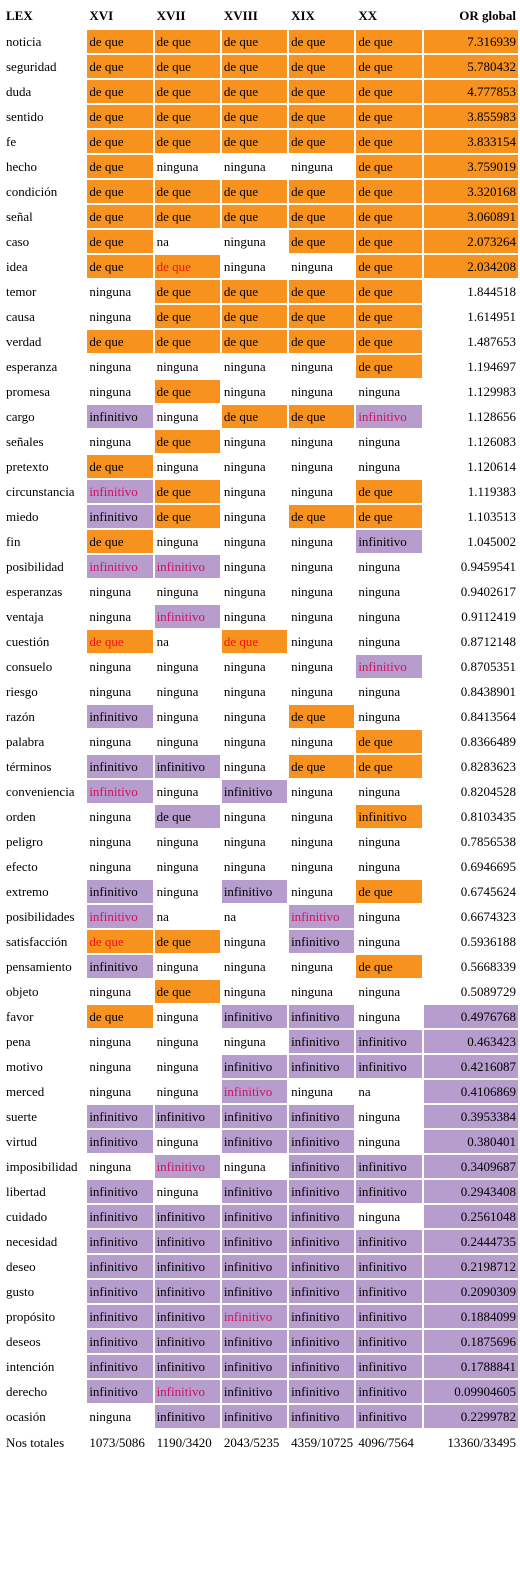 The height and width of the screenshot is (1574, 520). I want to click on lex-cell: ocasión, so click(26, 1416).